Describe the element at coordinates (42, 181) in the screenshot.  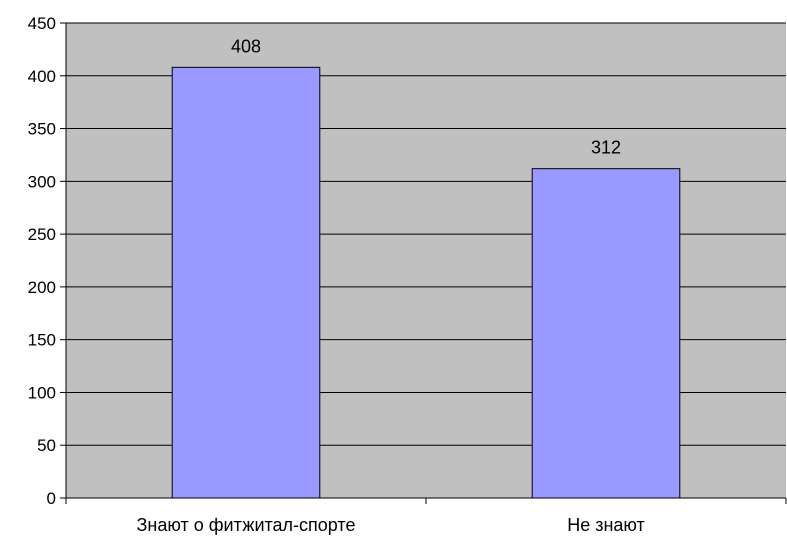
I see `y-tick-label: 300` at that location.